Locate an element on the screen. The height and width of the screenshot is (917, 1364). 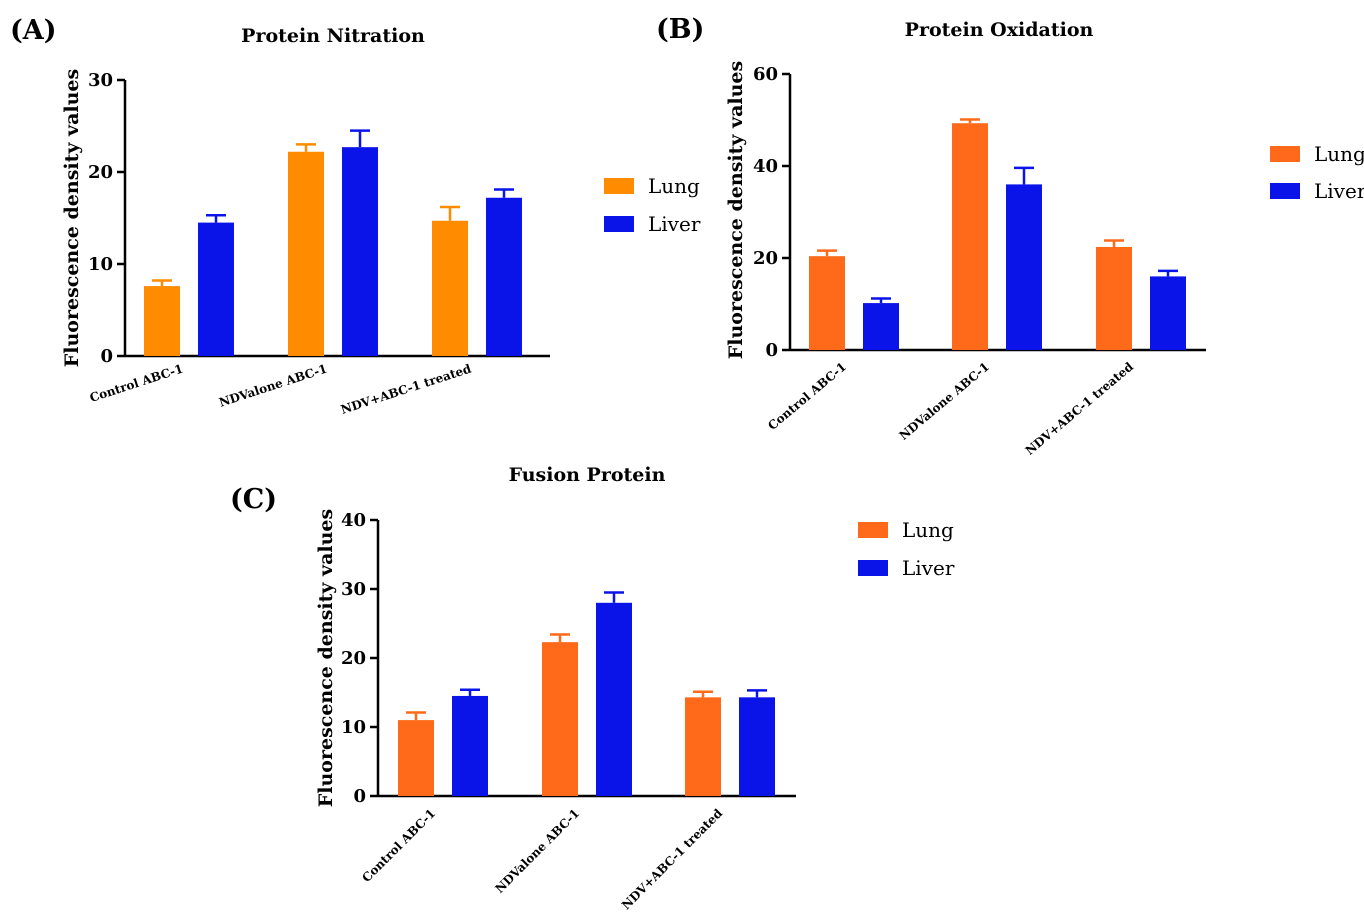
panel-label: (B) is located at coordinates (680, 29).